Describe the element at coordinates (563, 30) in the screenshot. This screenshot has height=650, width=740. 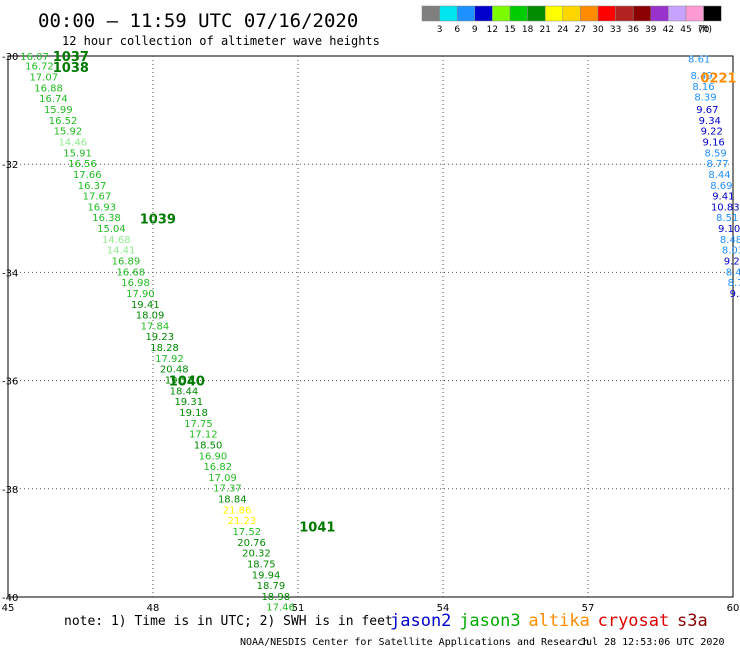
I see `legend-label: 24` at that location.